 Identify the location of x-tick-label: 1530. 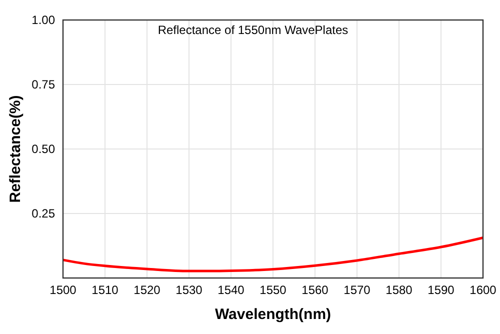
(189, 290).